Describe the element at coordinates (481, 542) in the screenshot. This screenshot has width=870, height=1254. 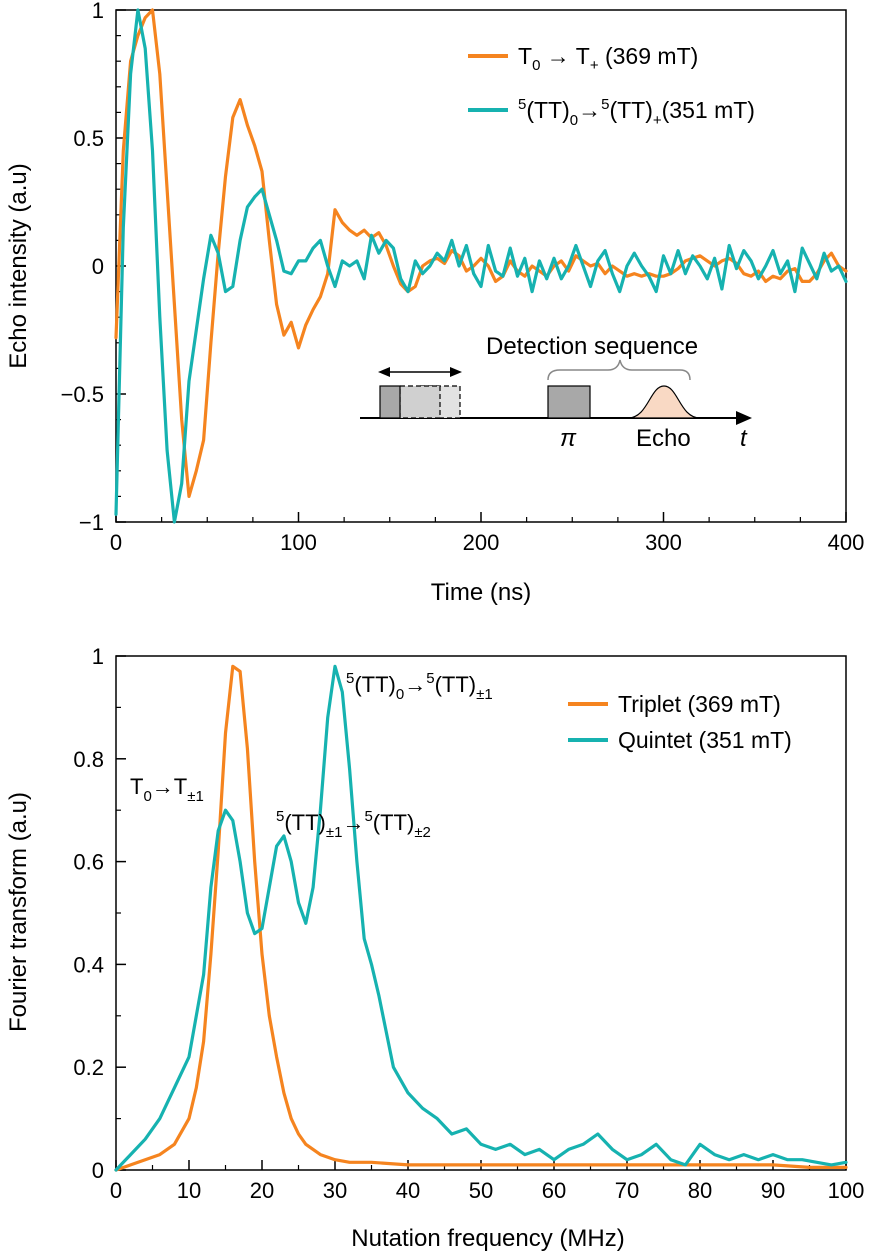
I see `top-x-tick-label: 200` at that location.